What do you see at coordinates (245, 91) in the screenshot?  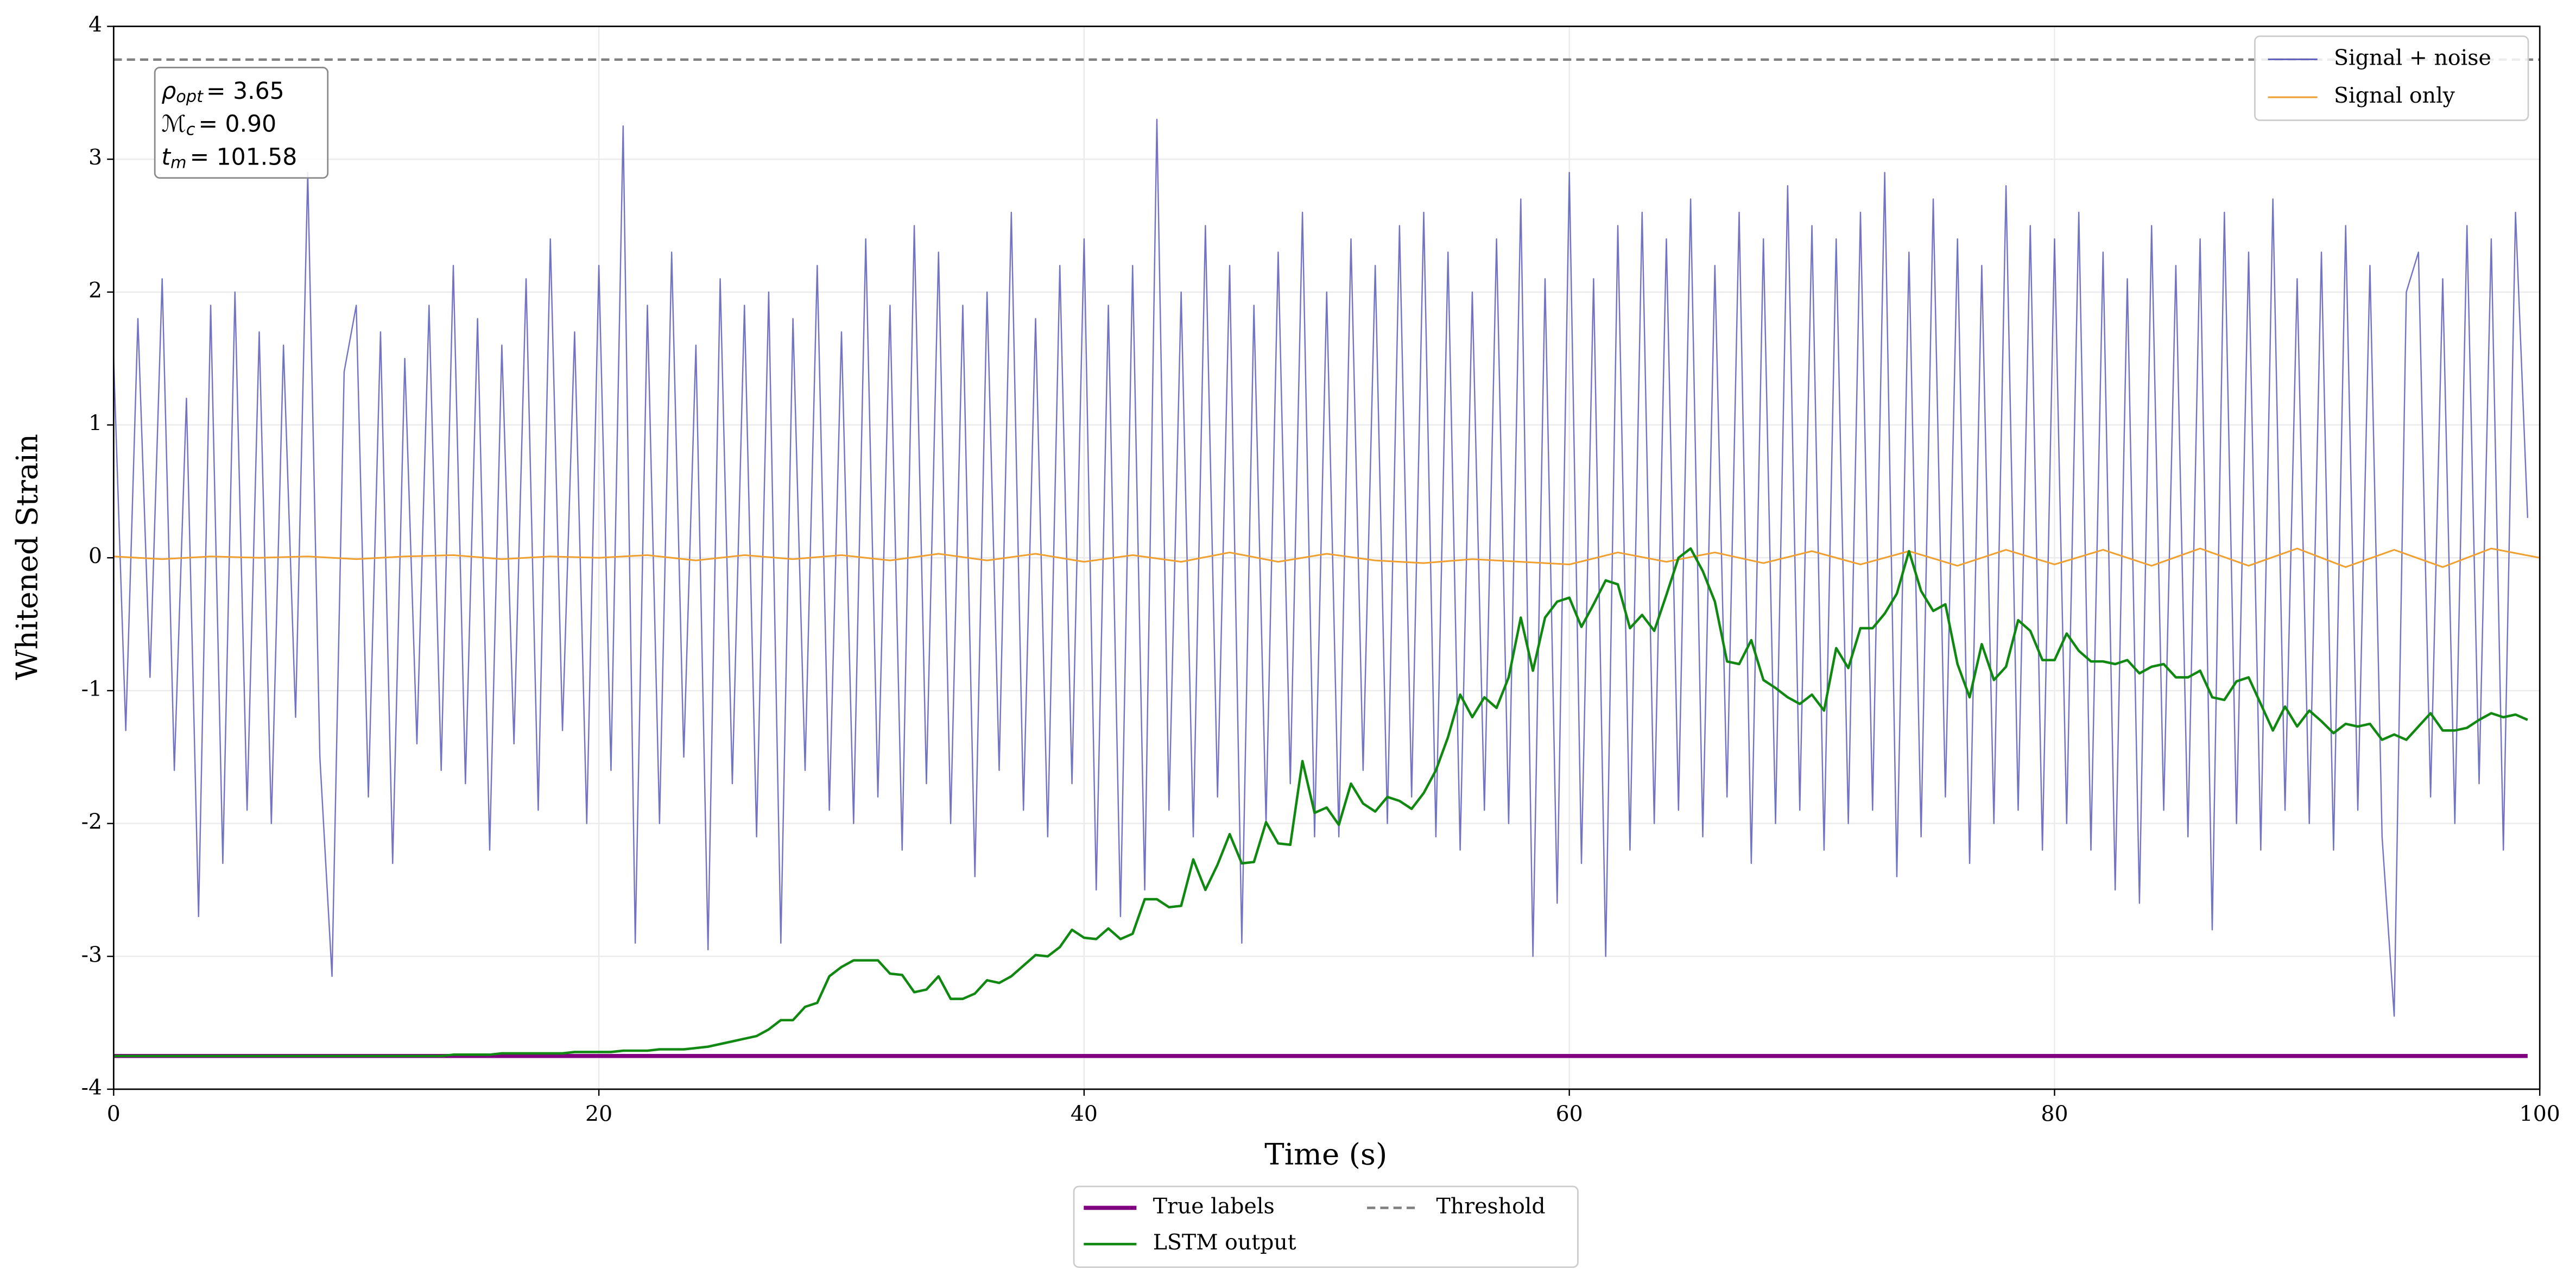 I see `annotation-value: = 3.65` at bounding box center [245, 91].